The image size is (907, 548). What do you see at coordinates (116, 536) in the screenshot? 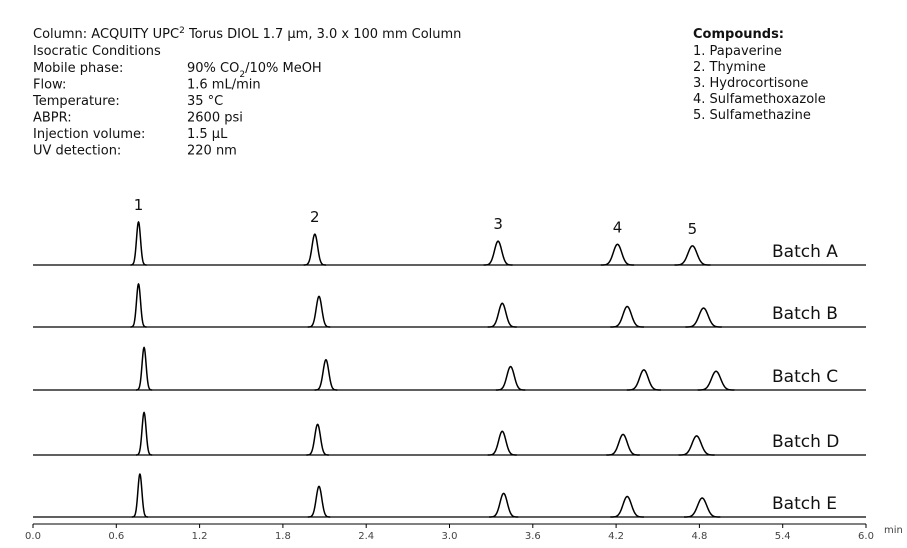
I see `x-tick-label: 0.6` at bounding box center [116, 536].